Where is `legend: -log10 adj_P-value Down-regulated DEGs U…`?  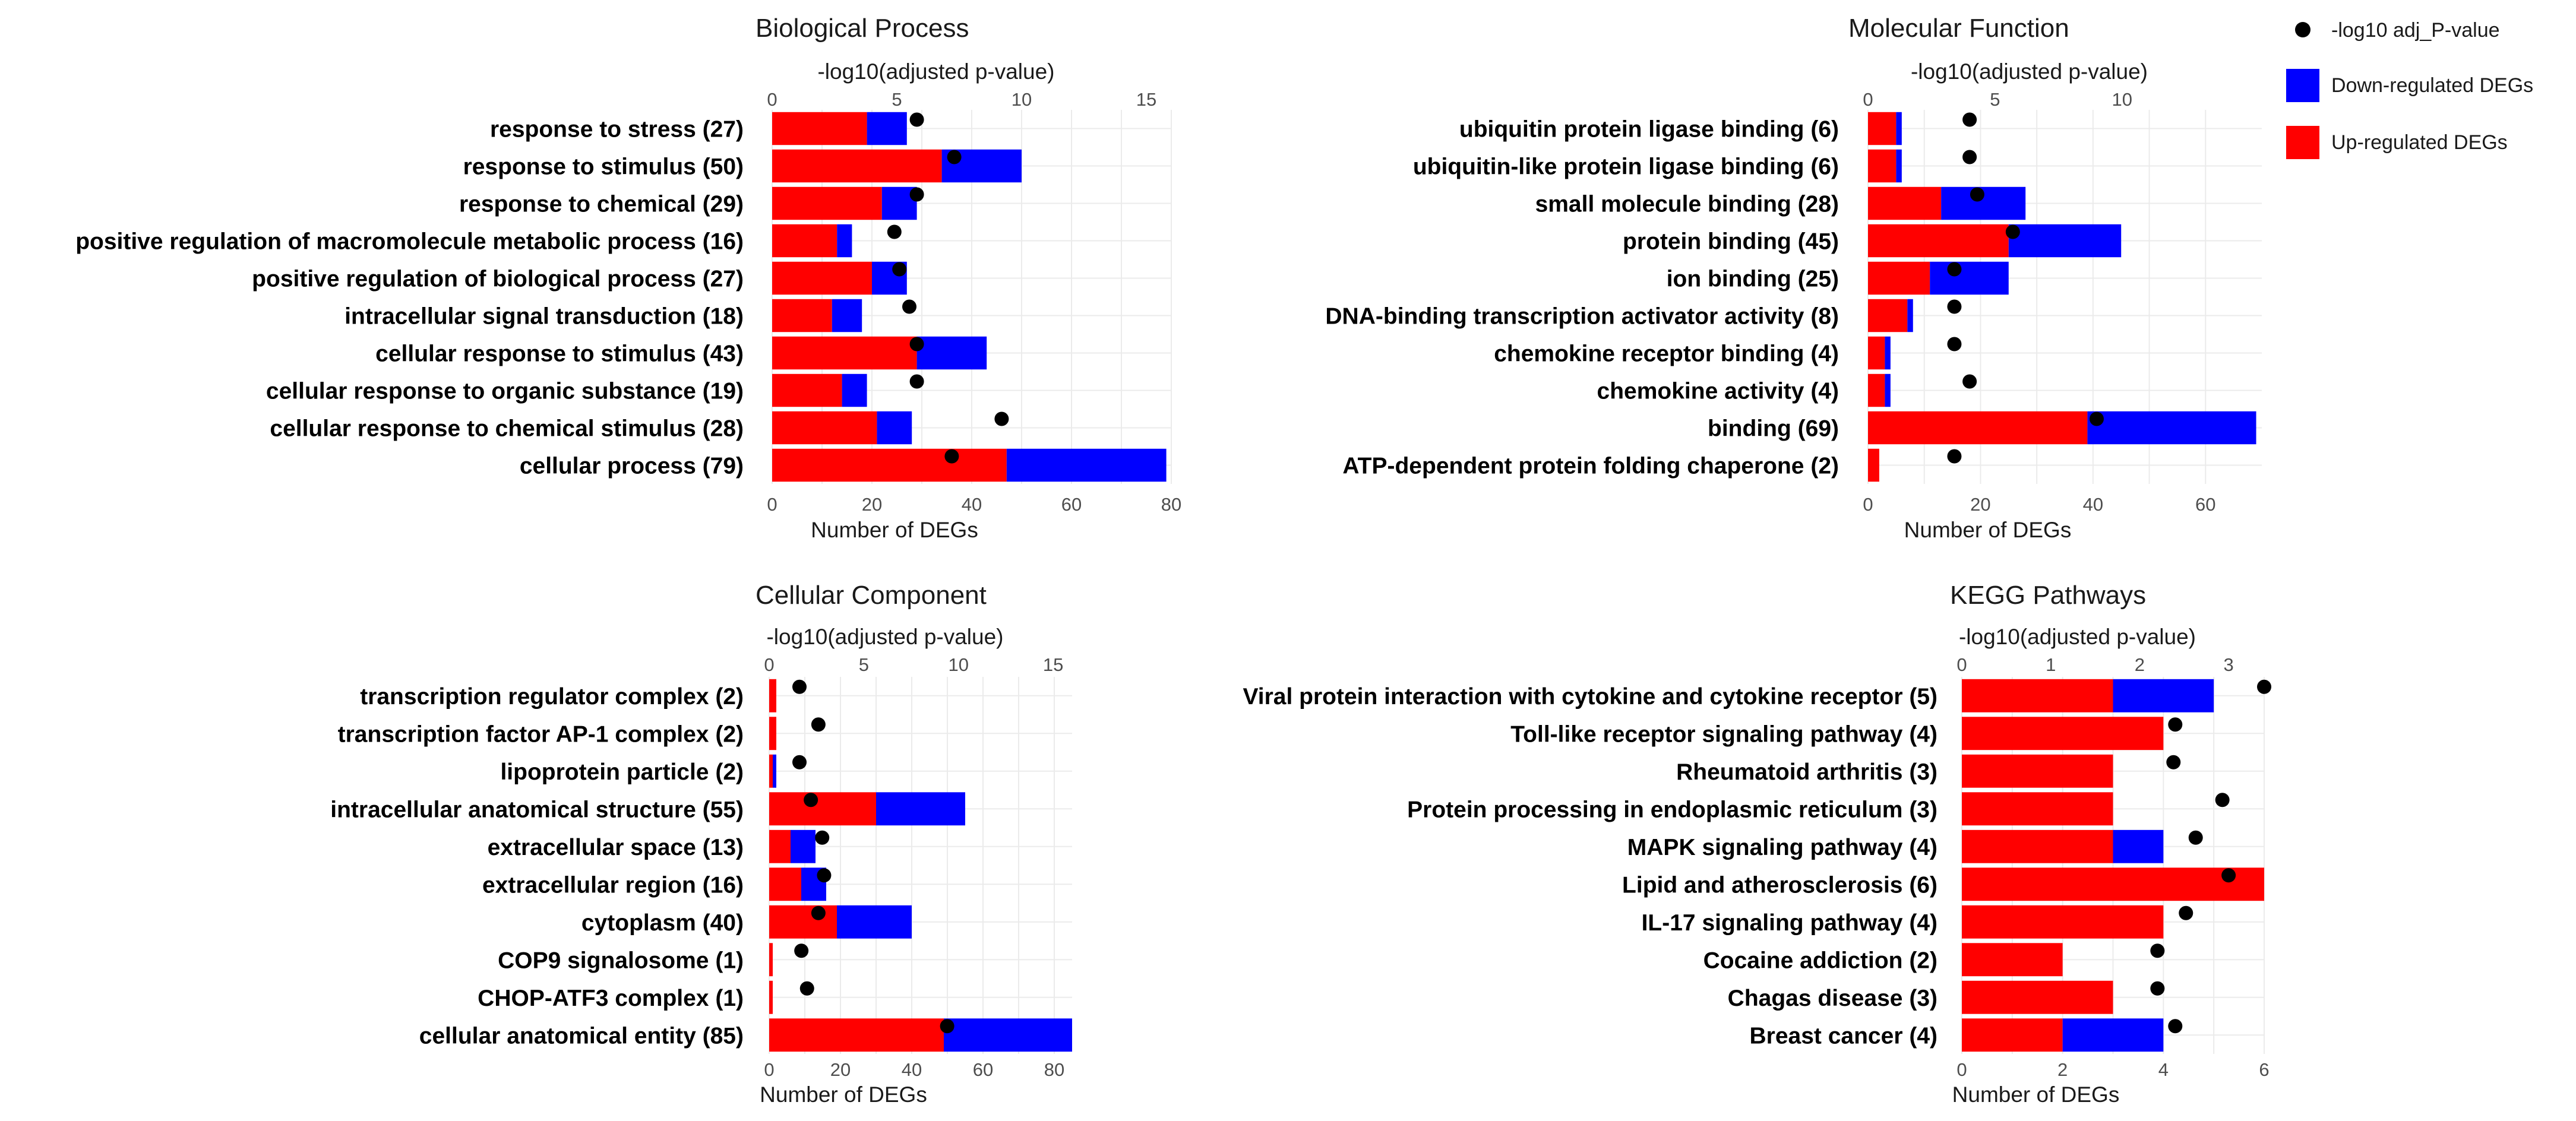 legend: -log10 adj_P-value Down-regulated DEGs U… is located at coordinates (2409, 89).